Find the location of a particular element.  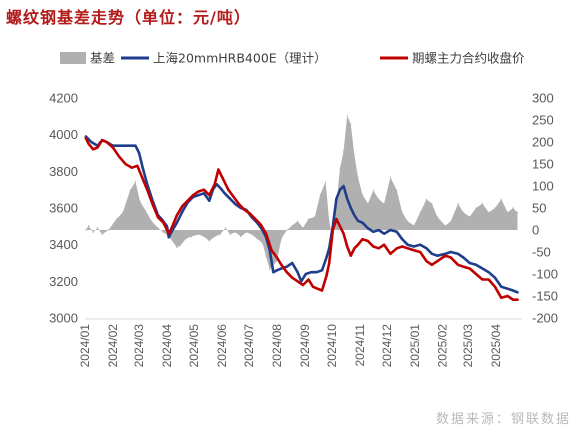

x-axis-tick-label: 2025/01 is located at coordinates (415, 346).